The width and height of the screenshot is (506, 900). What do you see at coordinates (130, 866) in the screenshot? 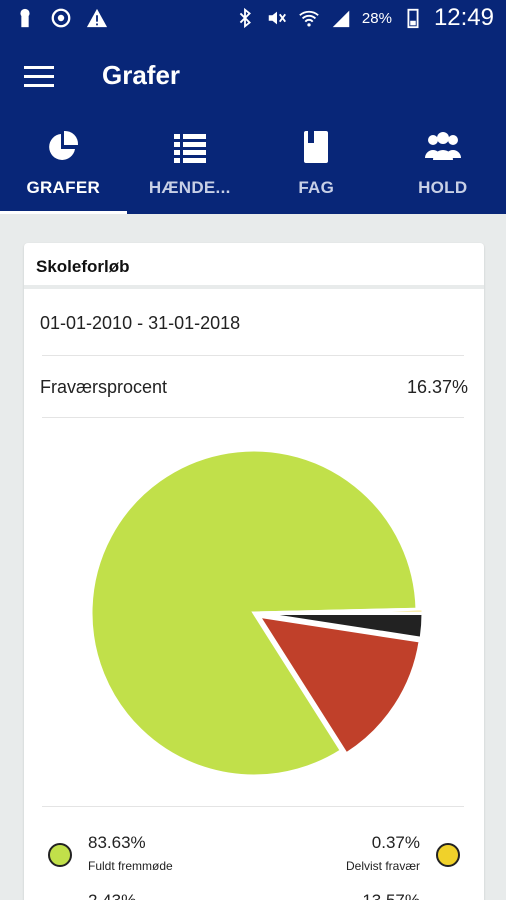
I see `legend-label: Fuldt fremmøde` at bounding box center [130, 866].